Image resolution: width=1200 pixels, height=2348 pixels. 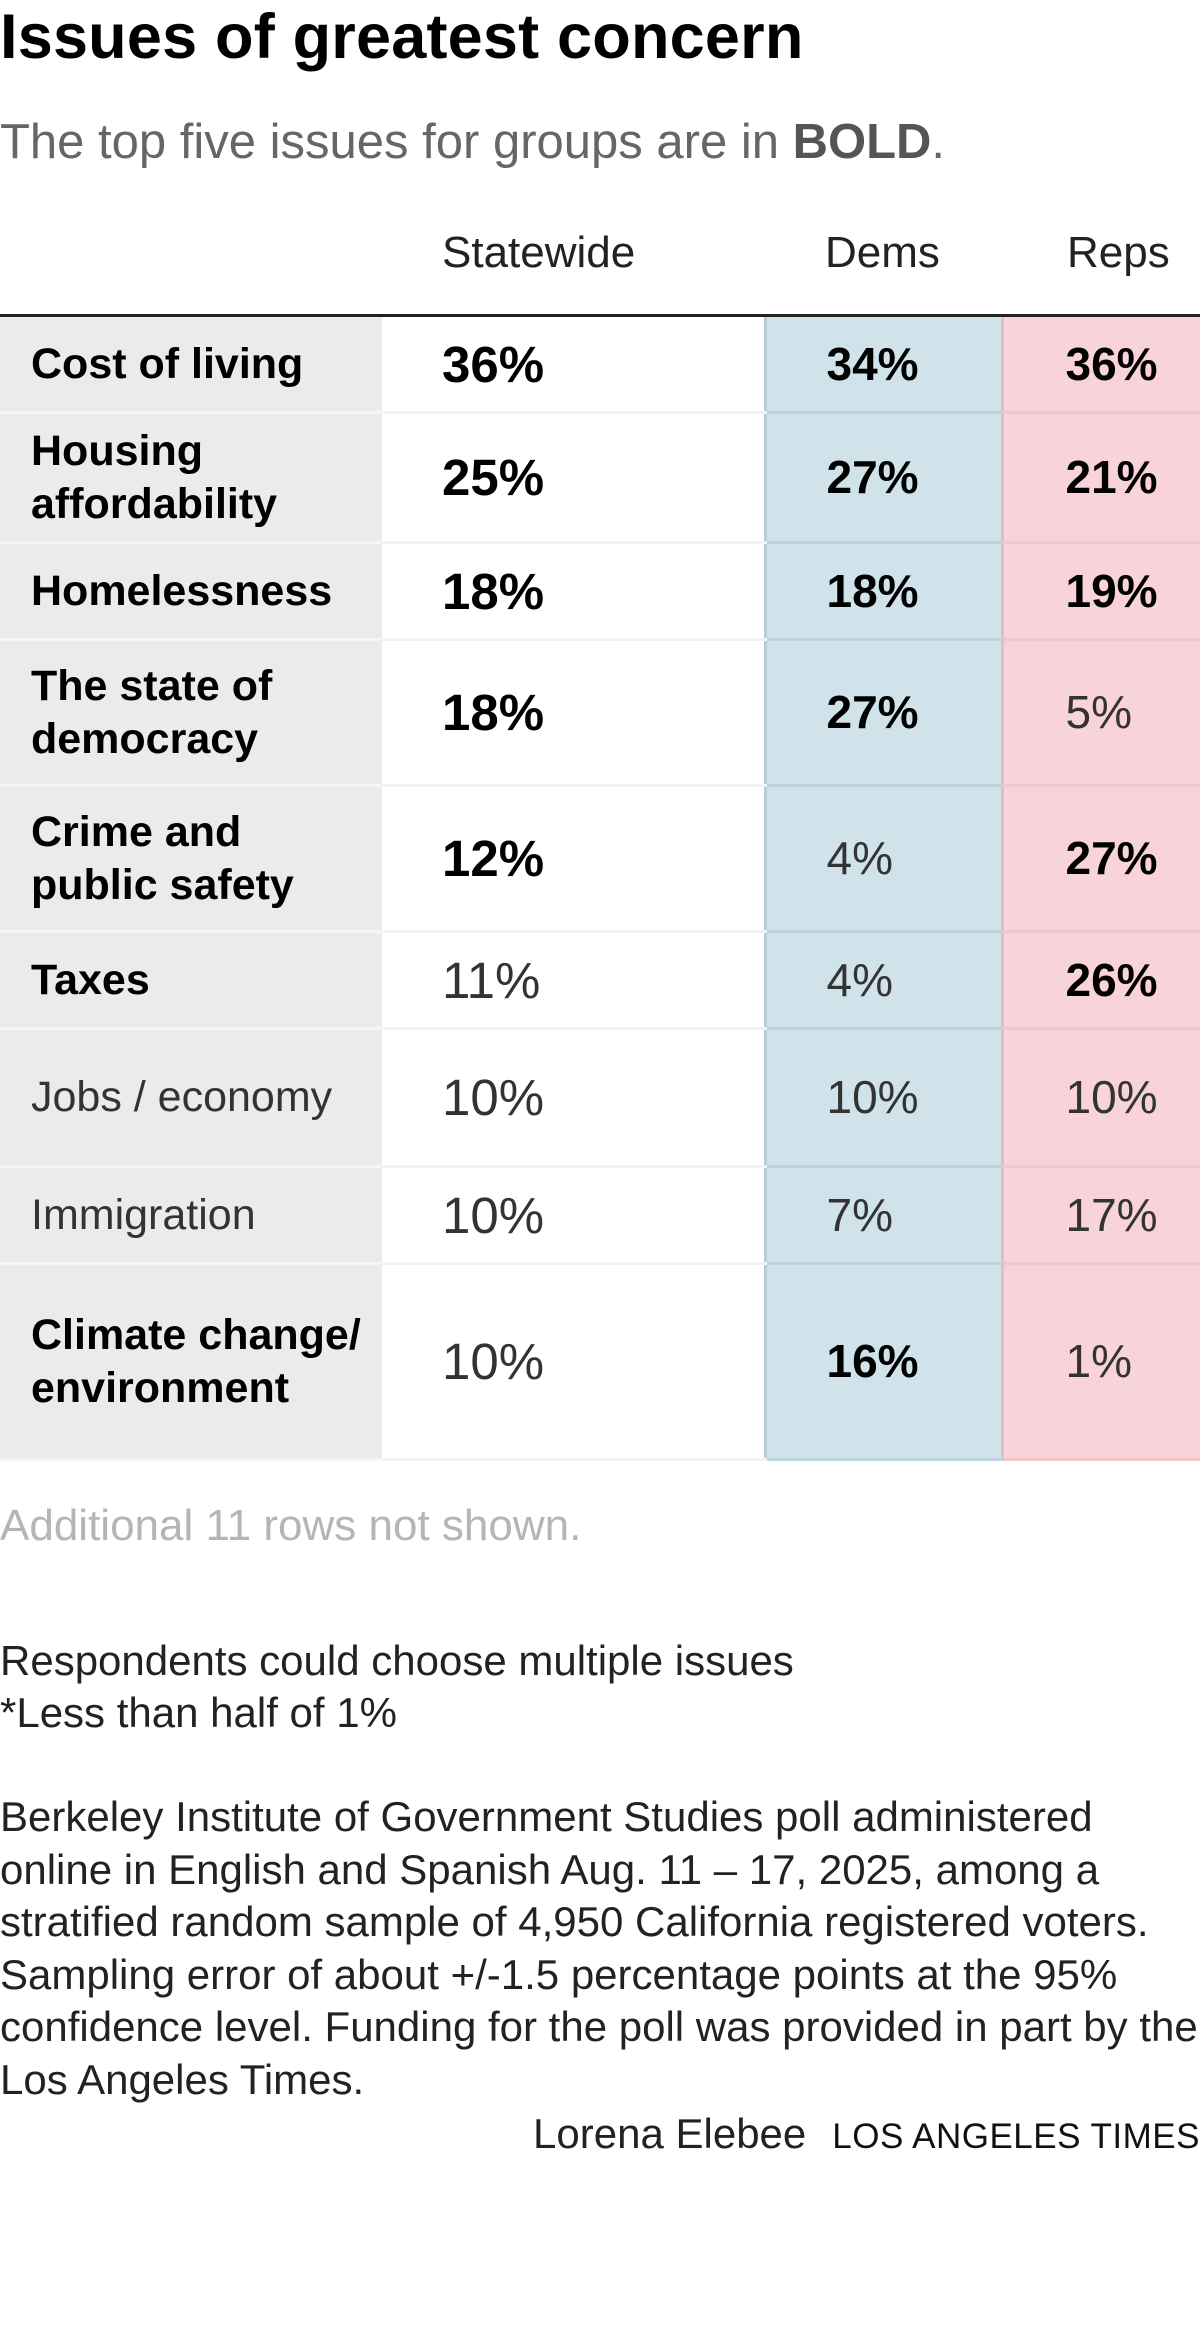 What do you see at coordinates (882, 1362) in the screenshot?
I see `cell-dems: 16%` at bounding box center [882, 1362].